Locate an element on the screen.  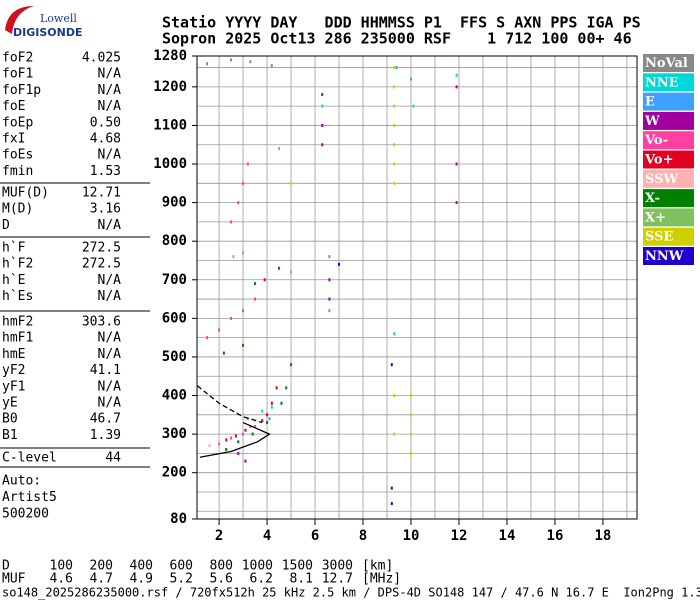
param-label: B1 is located at coordinates (10, 435).